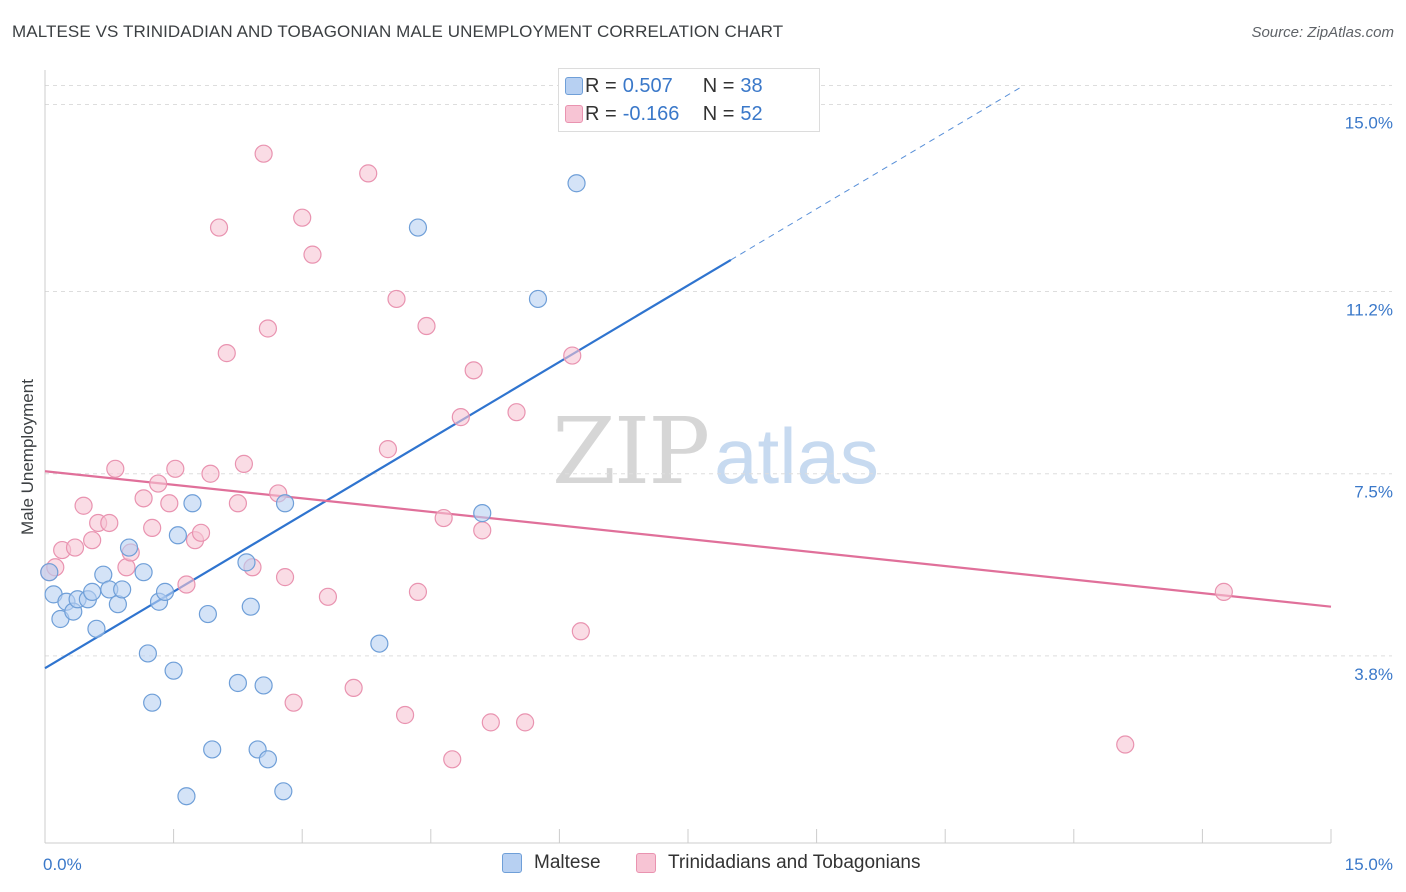  What do you see at coordinates (512, 863) in the screenshot?
I see `legend-maltese-swatch` at bounding box center [512, 863].